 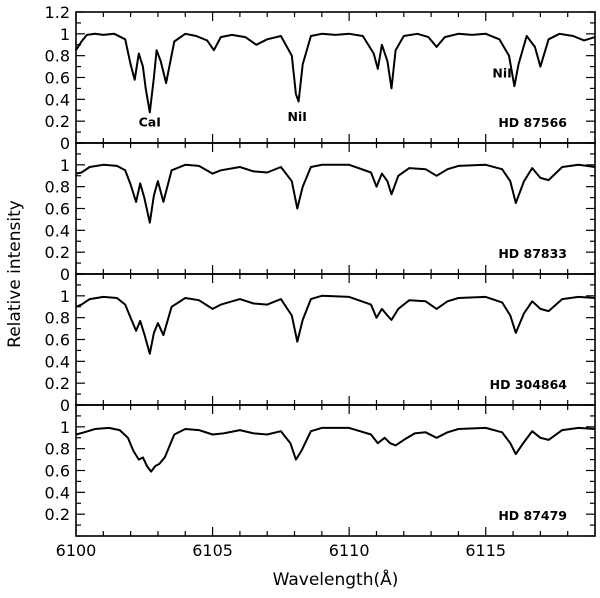 I want to click on star-name-label: HD 87479, so click(x=532, y=515).